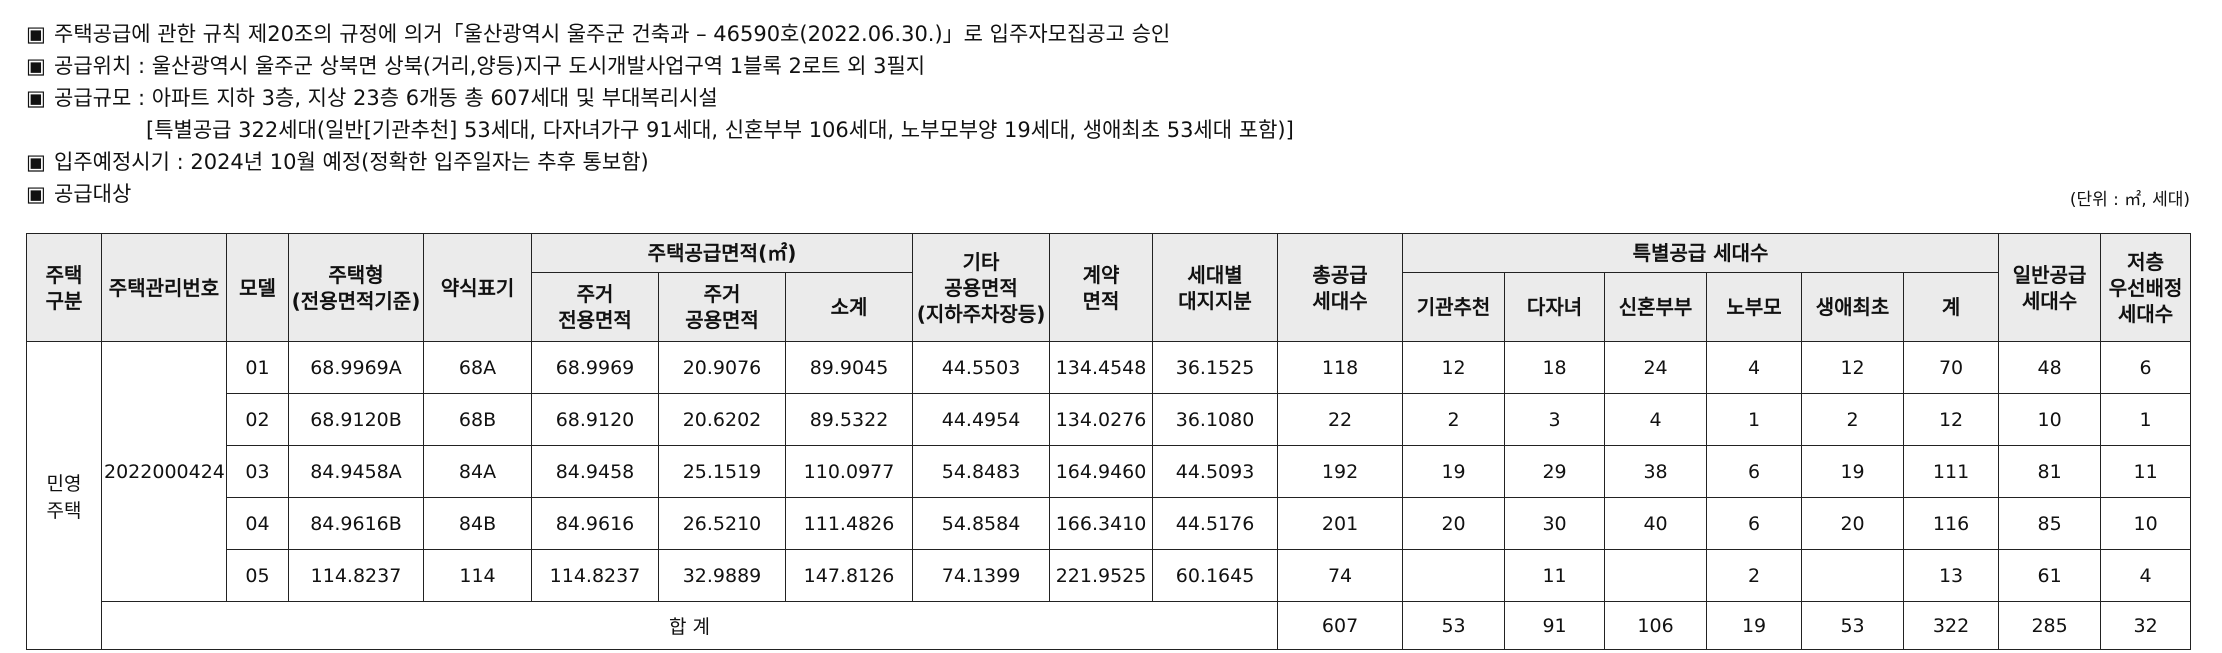 The height and width of the screenshot is (653, 2222). Describe the element at coordinates (595, 307) in the screenshot. I see `header-residential-exclusive: 주거 전용면적` at that location.